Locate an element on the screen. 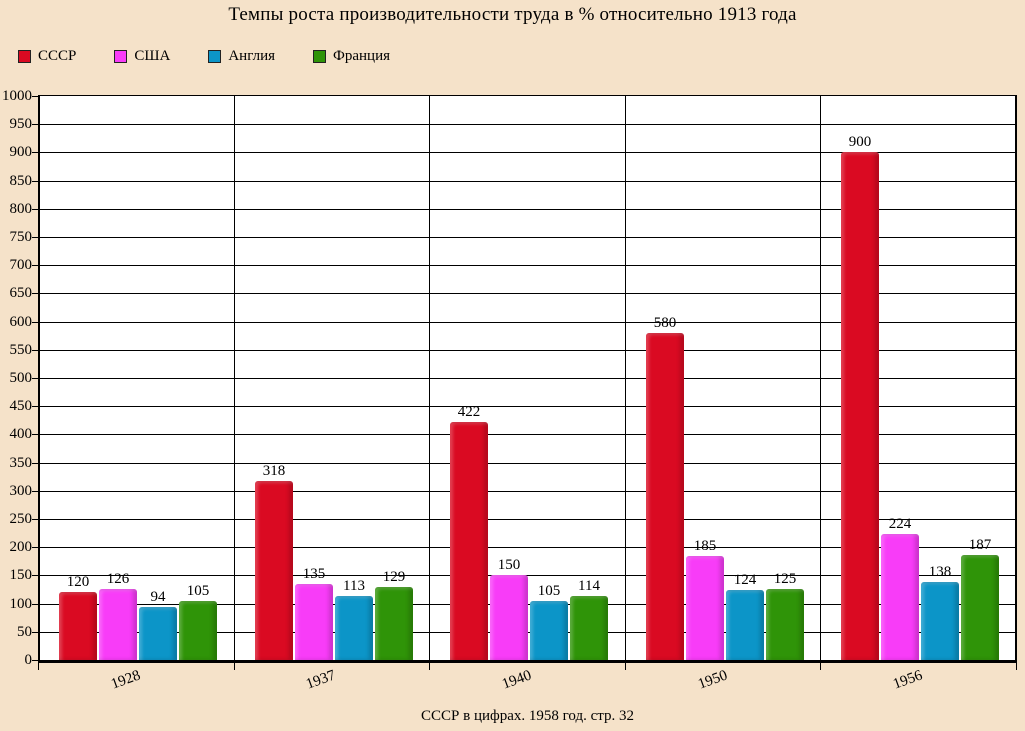  y-axis-label: 200 is located at coordinates (21, 547).